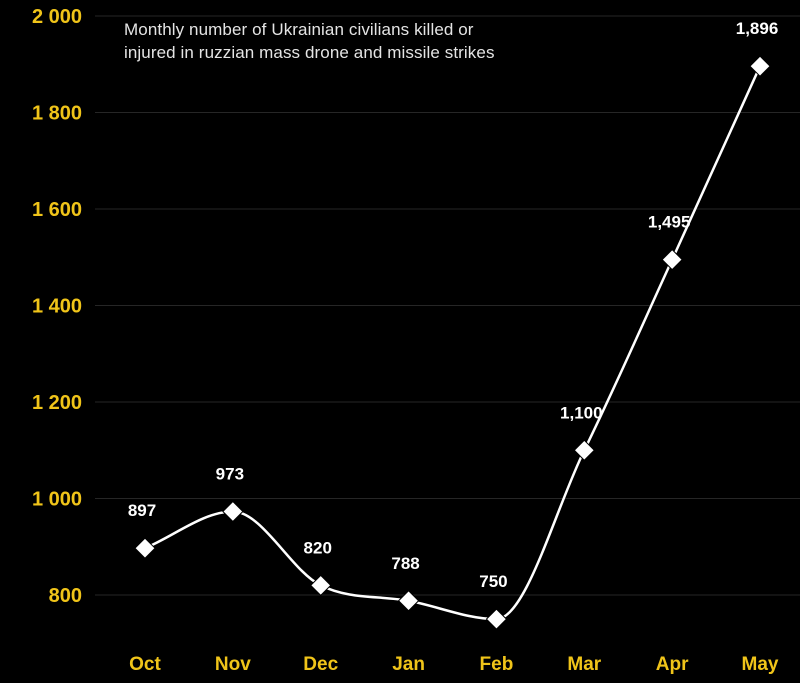  I want to click on y-tick-label: 800, so click(65, 596).